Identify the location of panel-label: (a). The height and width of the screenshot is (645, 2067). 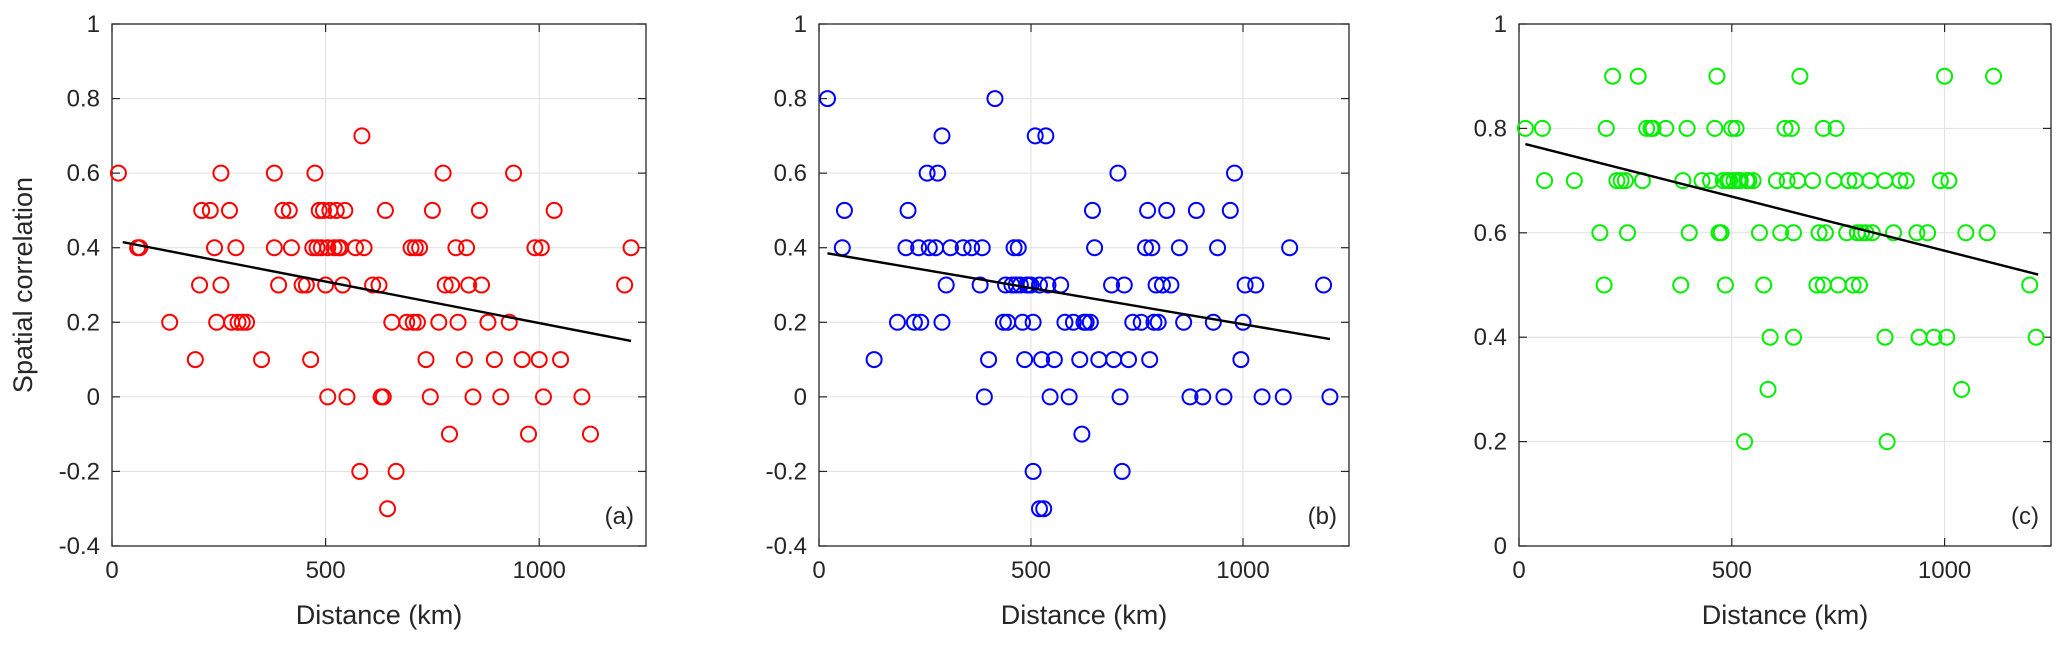
(619, 516).